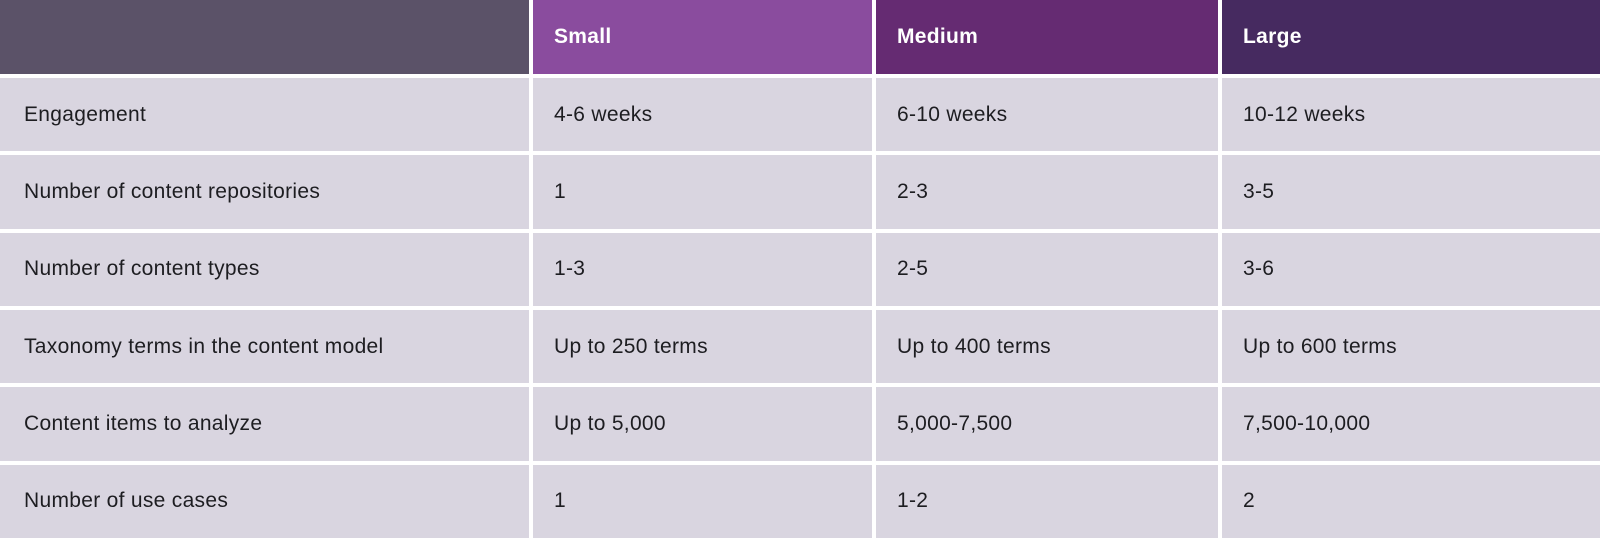 The image size is (1600, 541). Describe the element at coordinates (264, 269) in the screenshot. I see `row-label: Number of content types` at that location.